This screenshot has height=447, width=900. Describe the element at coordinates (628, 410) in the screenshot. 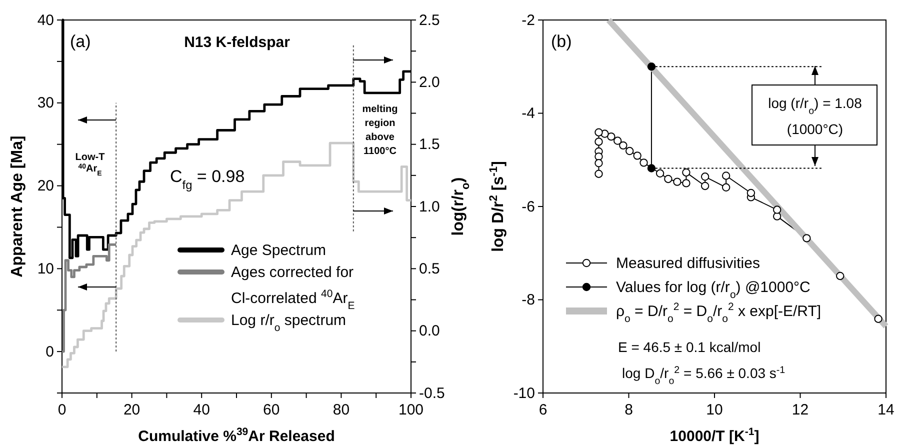

I see `x-tick-label: 8` at that location.